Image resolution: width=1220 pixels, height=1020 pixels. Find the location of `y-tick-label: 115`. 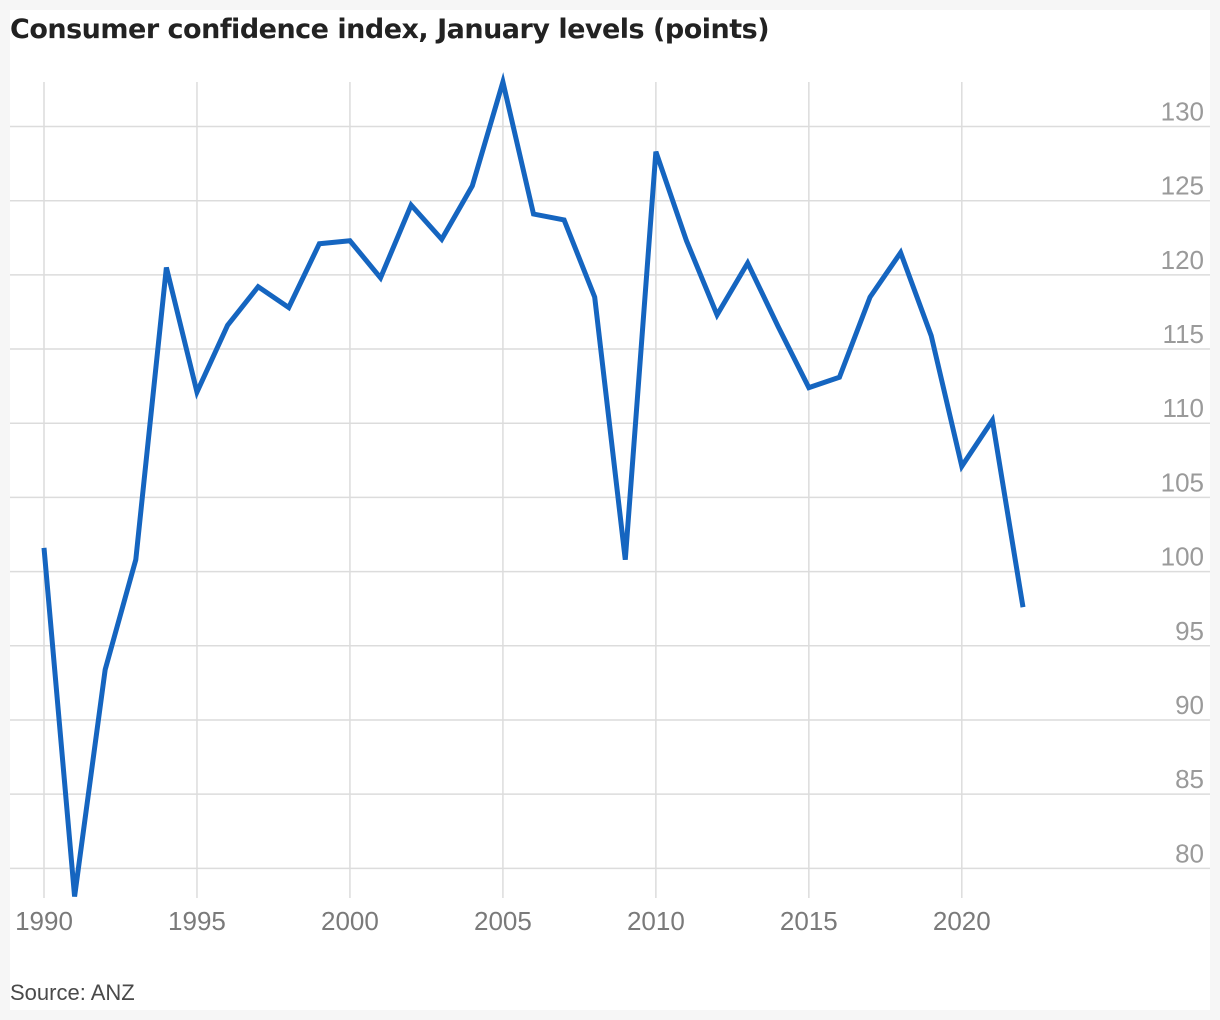

y-tick-label: 115 is located at coordinates (1183, 334).